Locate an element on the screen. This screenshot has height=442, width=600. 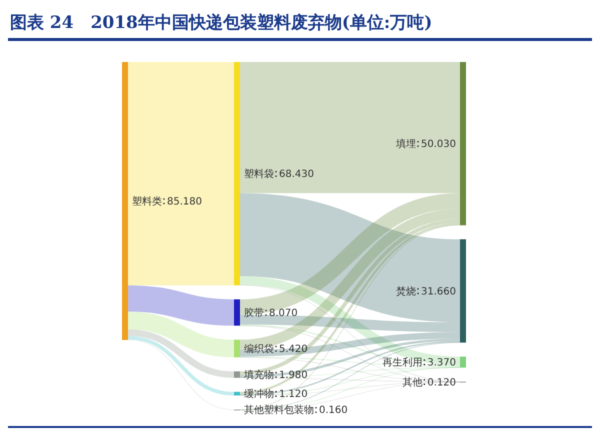
data-label: 68.430 is located at coordinates (296, 174).